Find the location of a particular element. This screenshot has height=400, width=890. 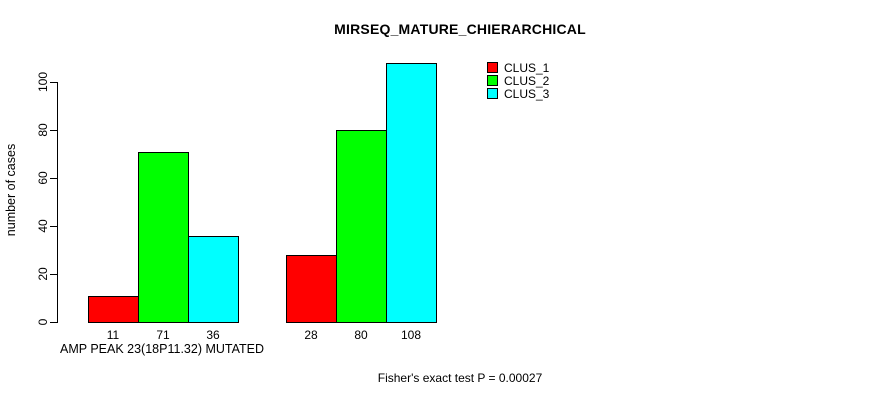

stat-annotation: Fisher's exact test P = 0.00027 is located at coordinates (460, 378).